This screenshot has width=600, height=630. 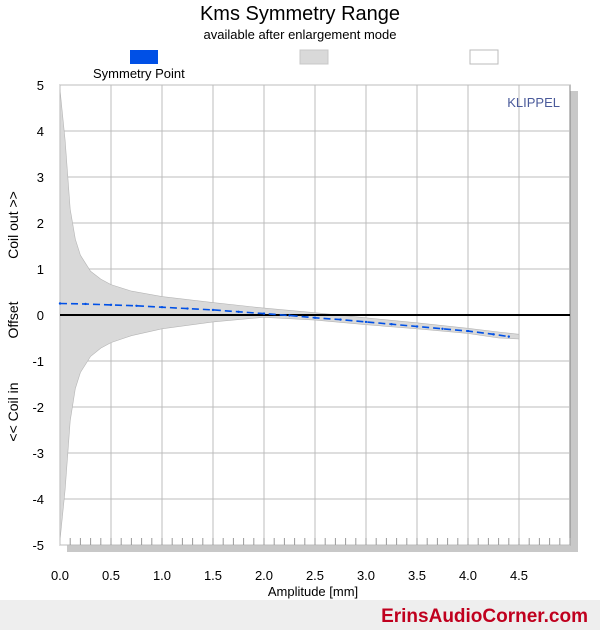 I want to click on watermark: ErinsAudioCorner.com, so click(x=484, y=616).